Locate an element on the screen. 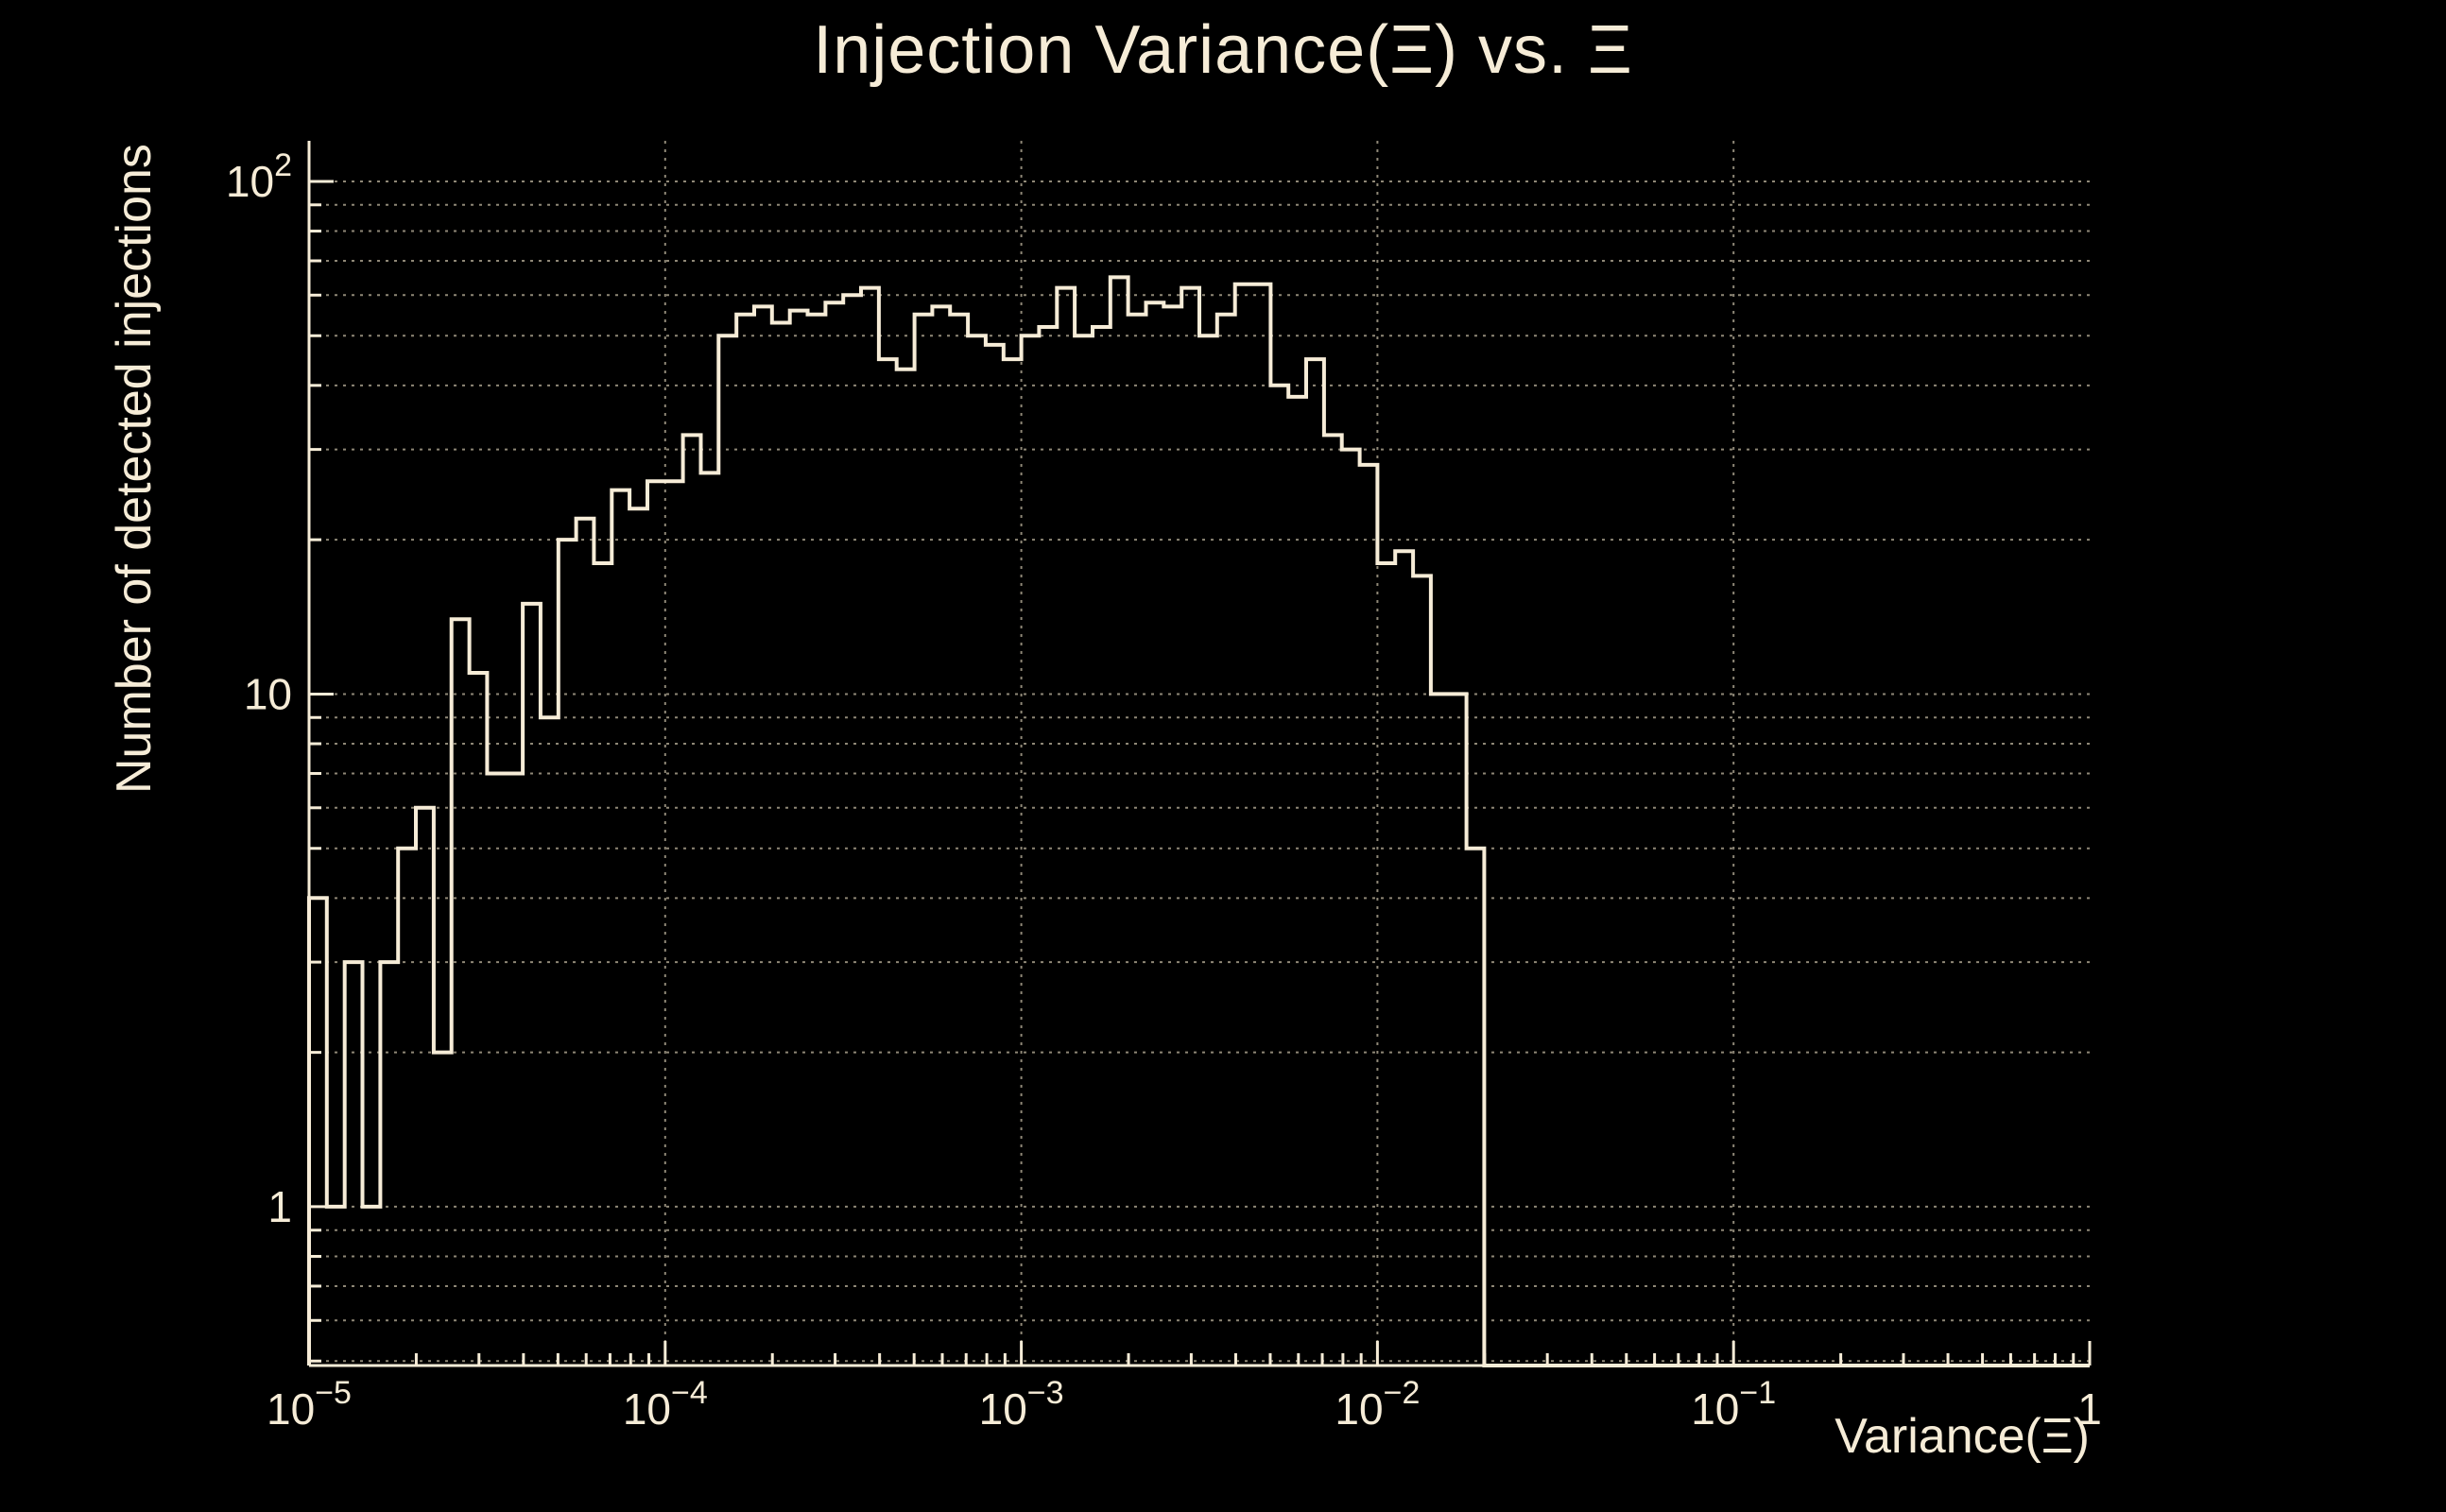  x-tick-label: 10⁻¹ is located at coordinates (1733, 1404).